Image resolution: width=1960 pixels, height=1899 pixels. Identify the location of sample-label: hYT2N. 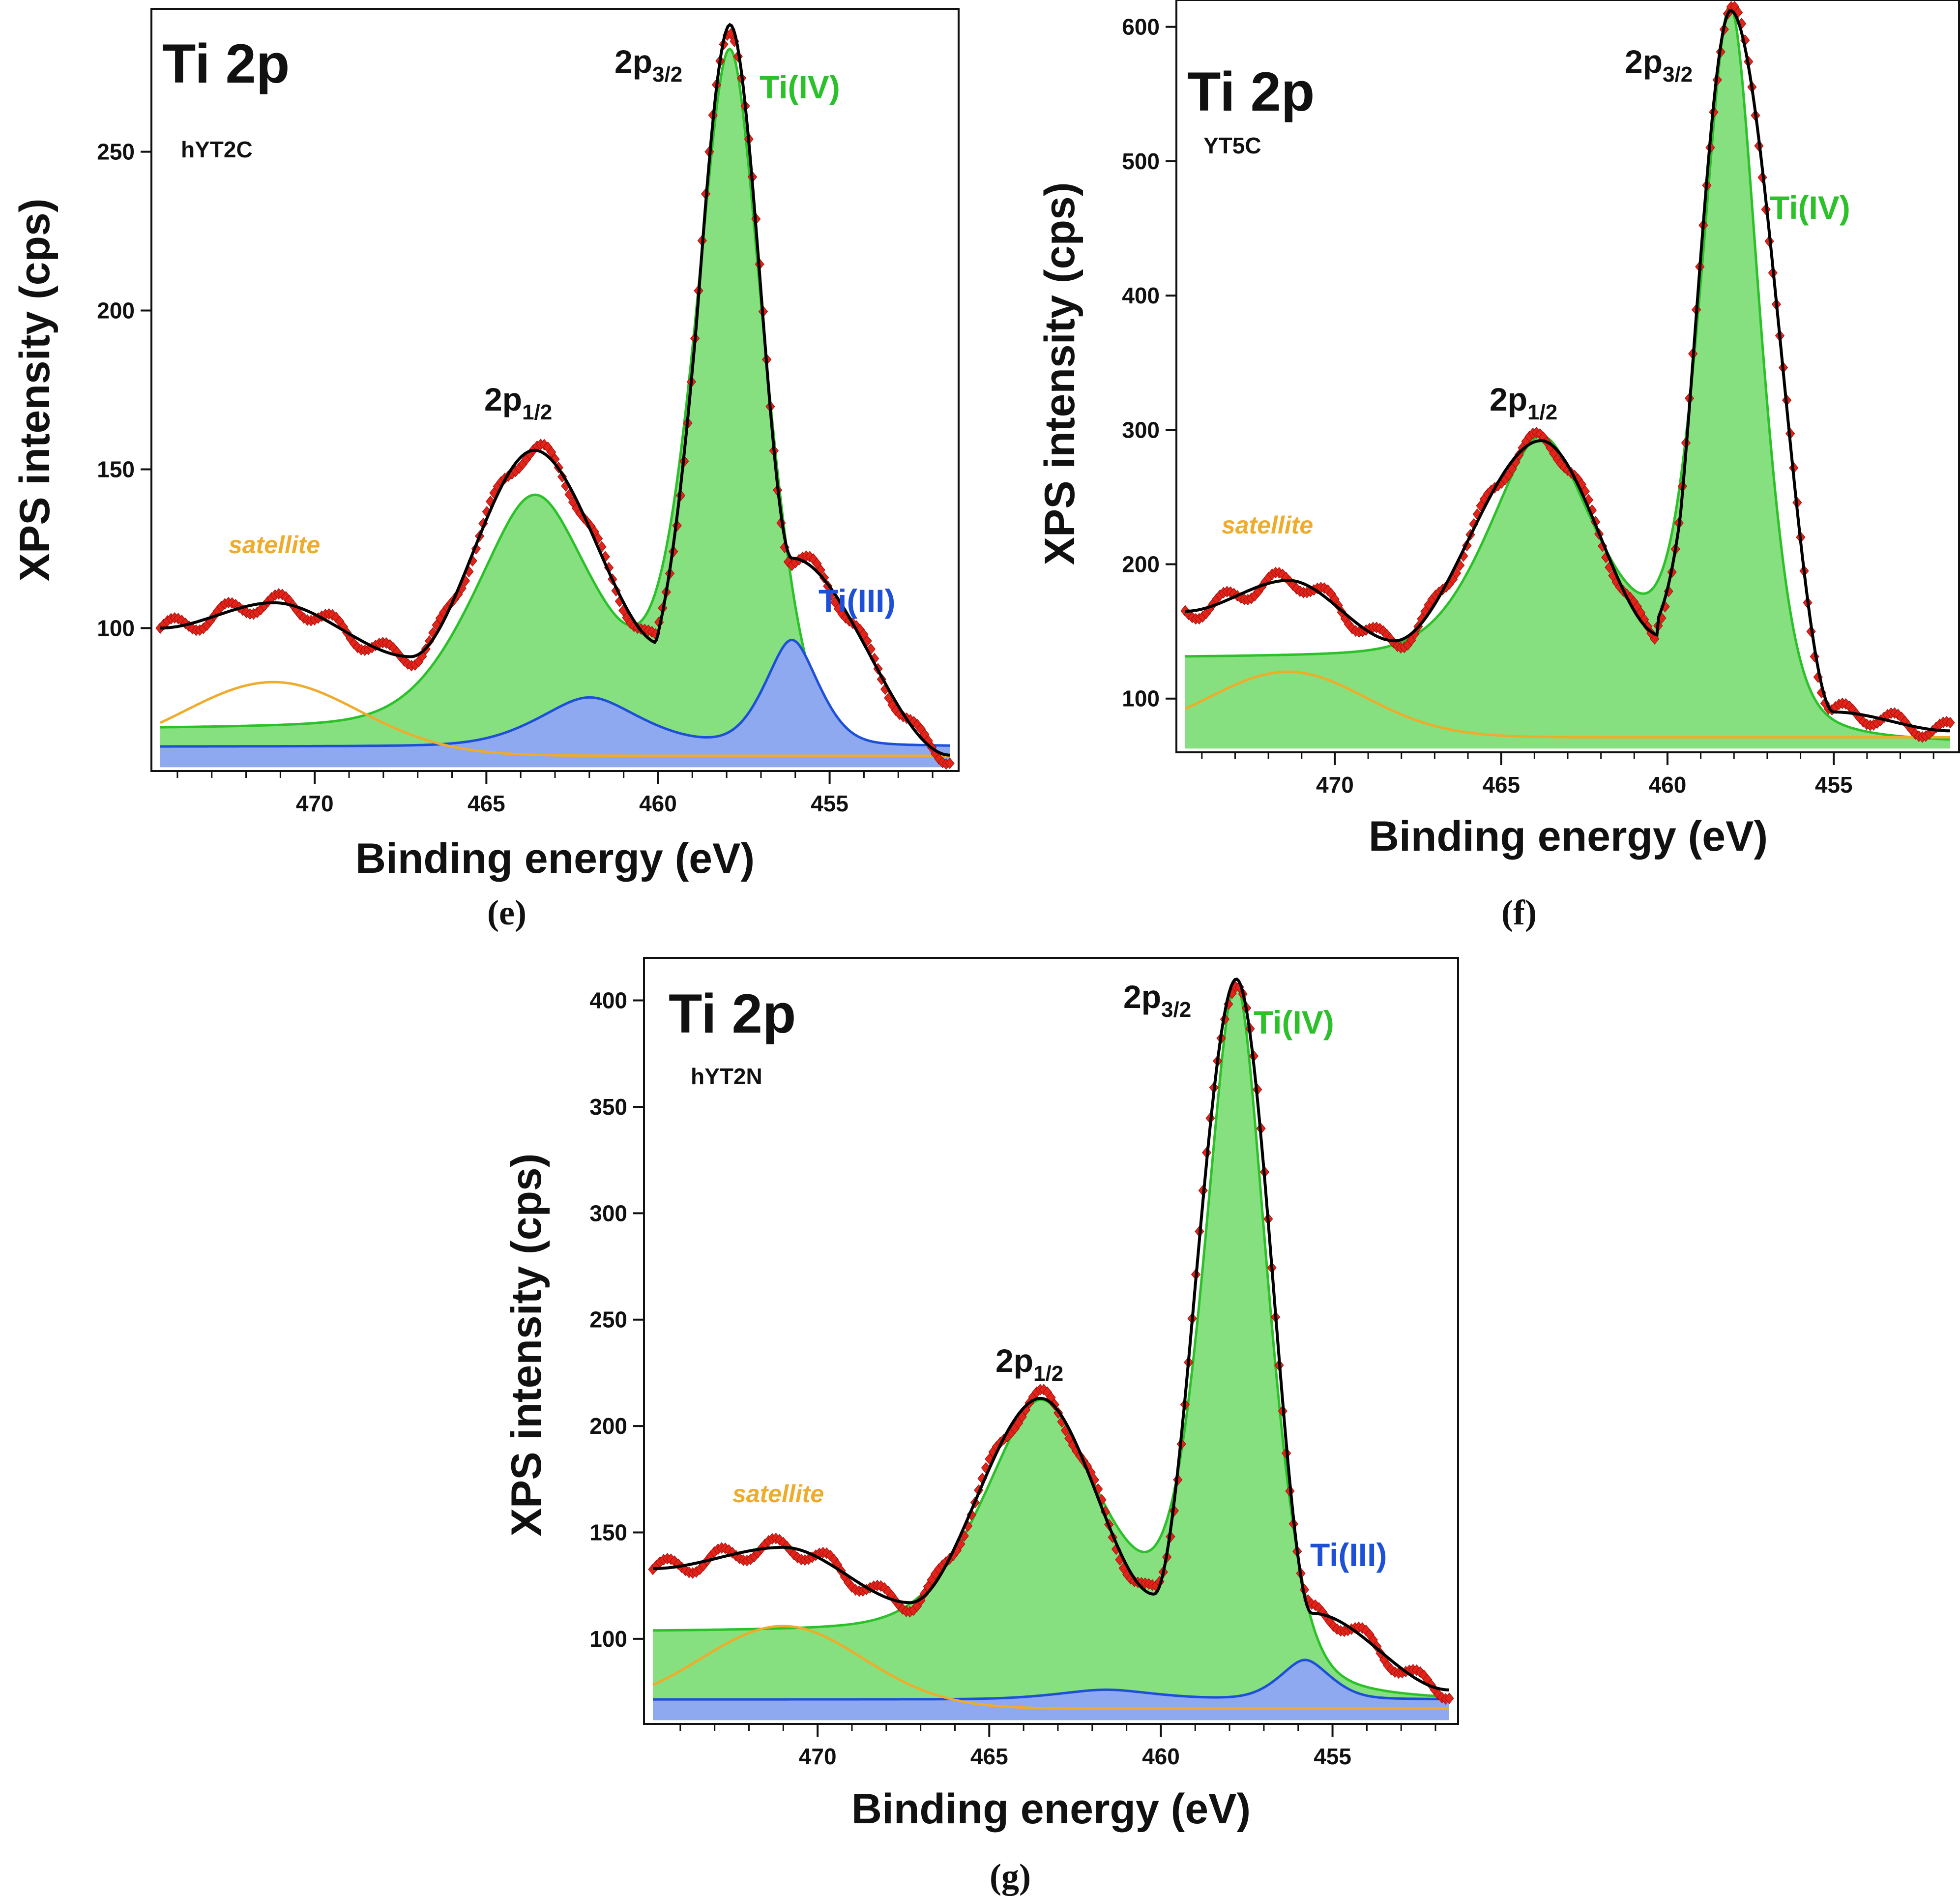
(726, 1076).